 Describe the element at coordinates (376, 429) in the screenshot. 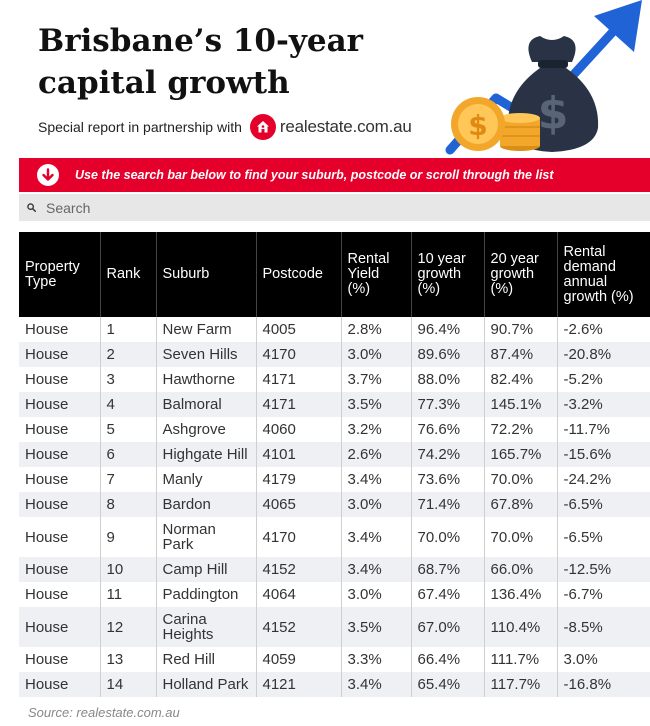

I see `cell-rental-yield: 3.2%` at that location.